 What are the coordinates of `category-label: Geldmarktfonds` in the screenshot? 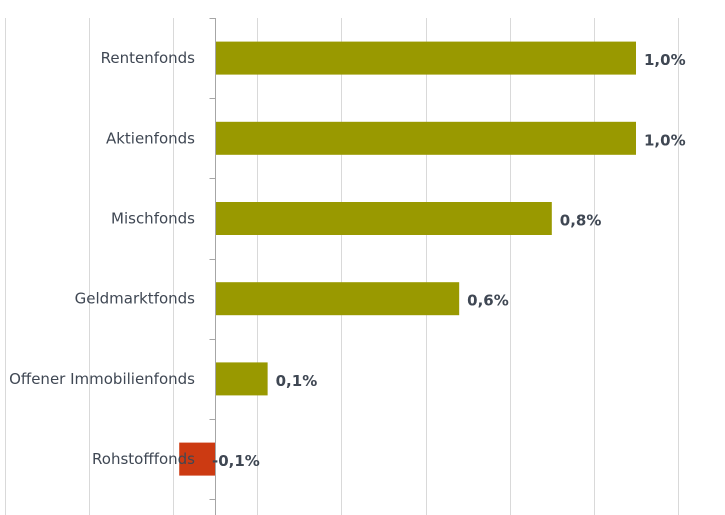 It's located at (135, 299).